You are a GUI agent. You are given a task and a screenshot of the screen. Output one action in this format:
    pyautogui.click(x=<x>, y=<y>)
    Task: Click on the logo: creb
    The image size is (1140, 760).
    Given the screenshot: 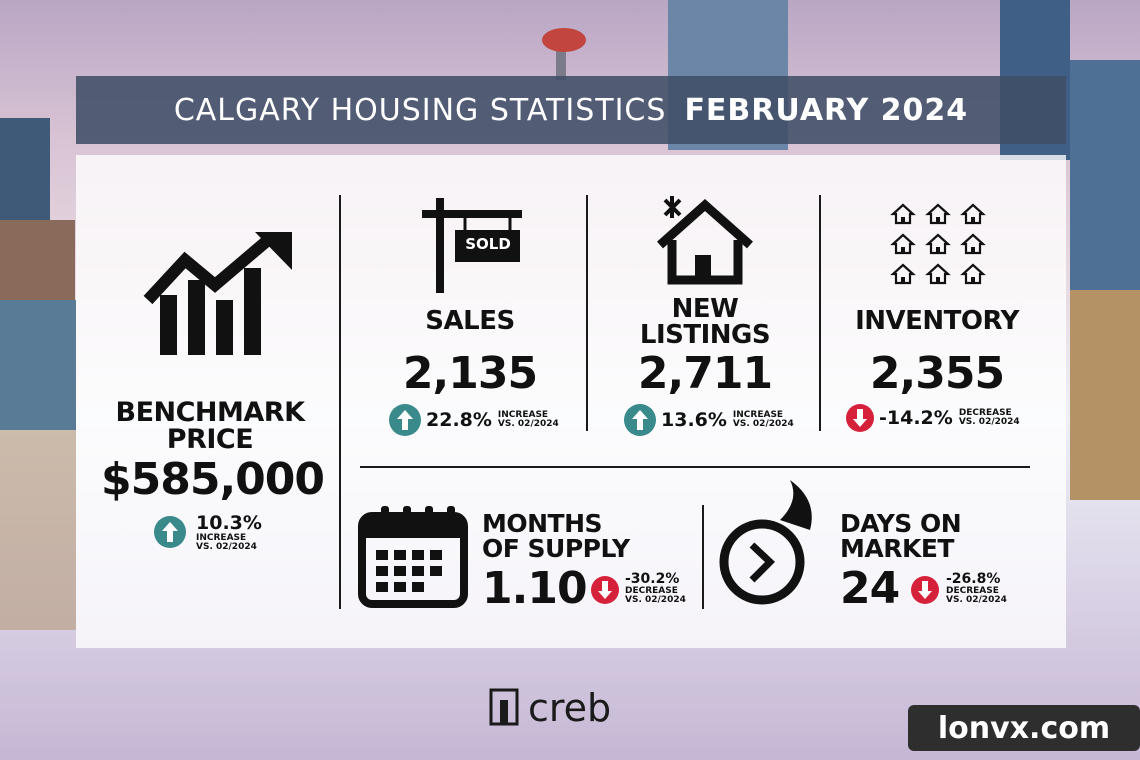 What is the action you would take?
    pyautogui.click(x=549, y=708)
    